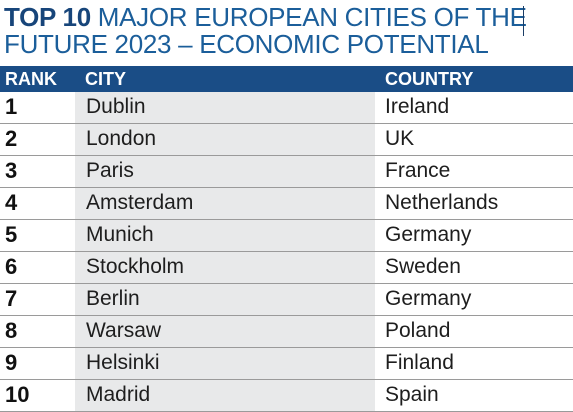 Image resolution: width=573 pixels, height=412 pixels. I want to click on country-cell: Sweden, so click(423, 266).